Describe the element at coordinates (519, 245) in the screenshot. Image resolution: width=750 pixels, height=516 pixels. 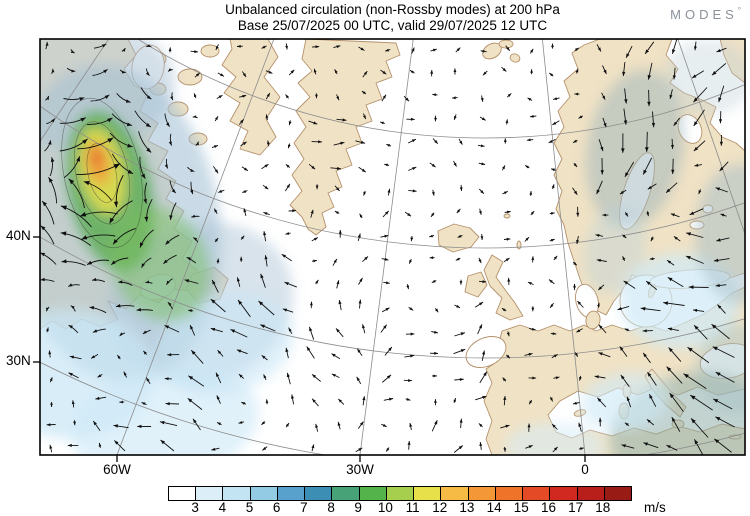
I see `island-shetland` at that location.